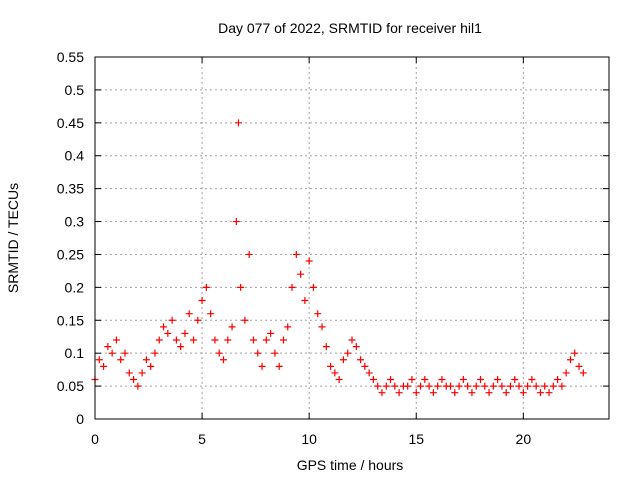 Image resolution: width=640 pixels, height=480 pixels. I want to click on y-tick-label: 0.1, so click(75, 353).